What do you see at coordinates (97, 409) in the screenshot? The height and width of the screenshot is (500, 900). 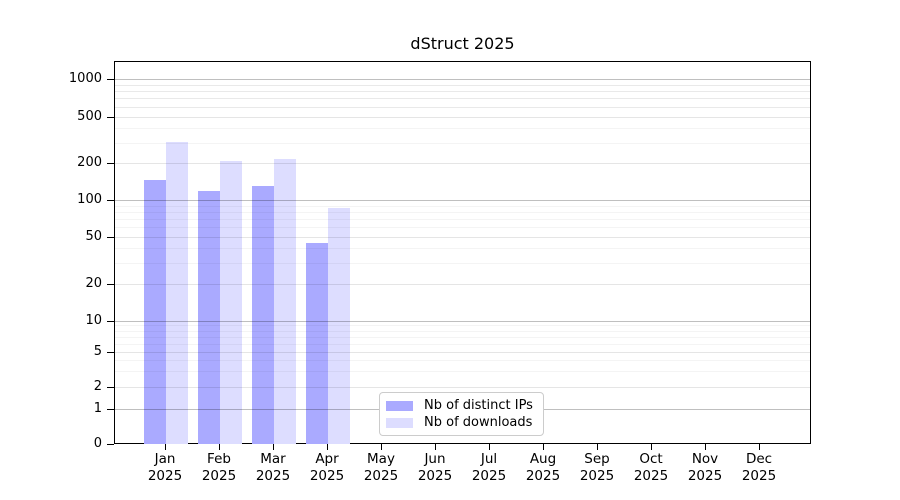 I see `y-tick-label: 1` at bounding box center [97, 409].